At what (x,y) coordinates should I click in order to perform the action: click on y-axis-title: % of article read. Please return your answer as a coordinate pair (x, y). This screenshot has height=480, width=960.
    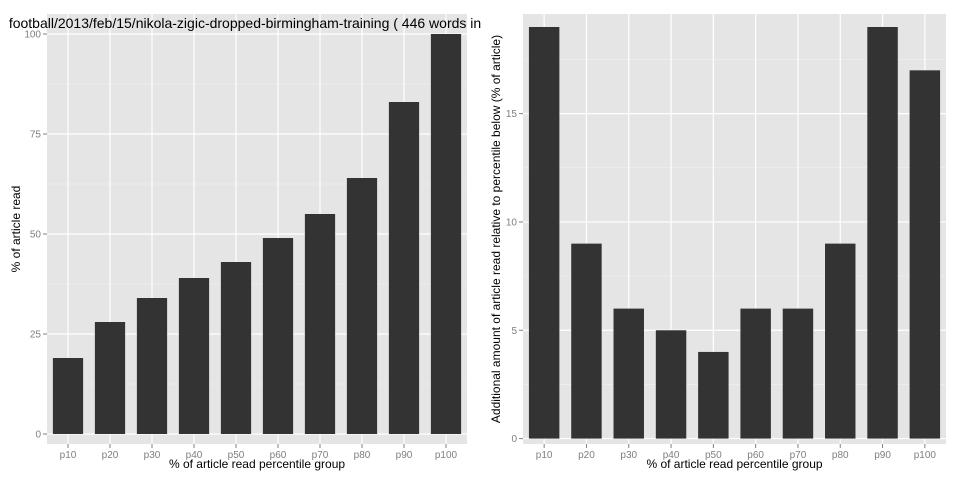
    Looking at the image, I should click on (16, 229).